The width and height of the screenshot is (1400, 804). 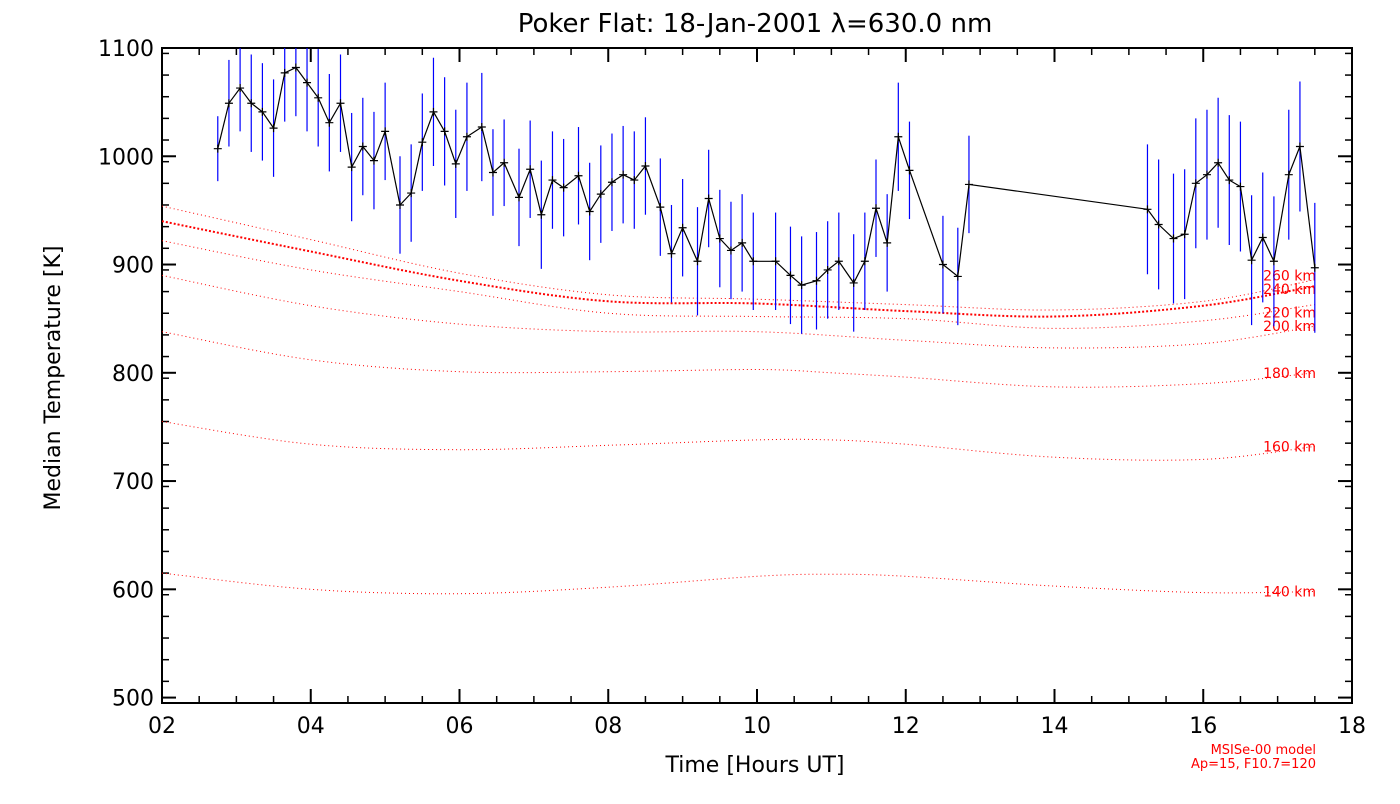 What do you see at coordinates (755, 765) in the screenshot?
I see `x-axis-label: Time [Hours UT]` at bounding box center [755, 765].